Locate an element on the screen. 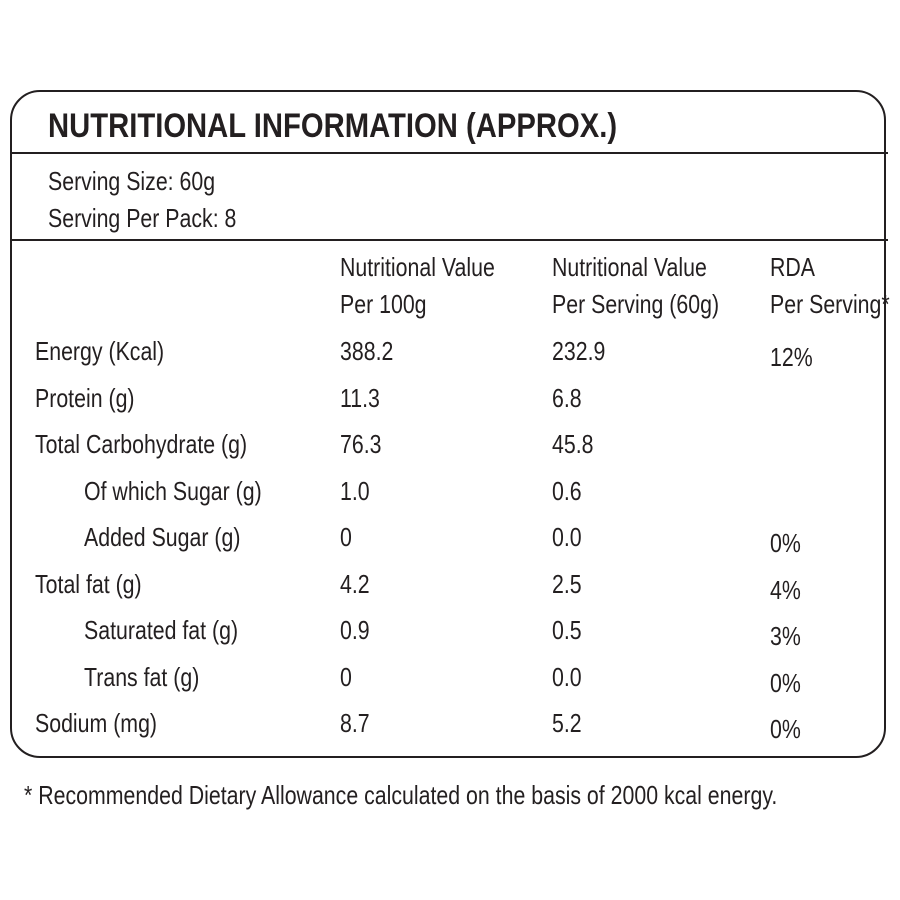 This screenshot has height=900, width=900. cell-value: 45.8 is located at coordinates (573, 444).